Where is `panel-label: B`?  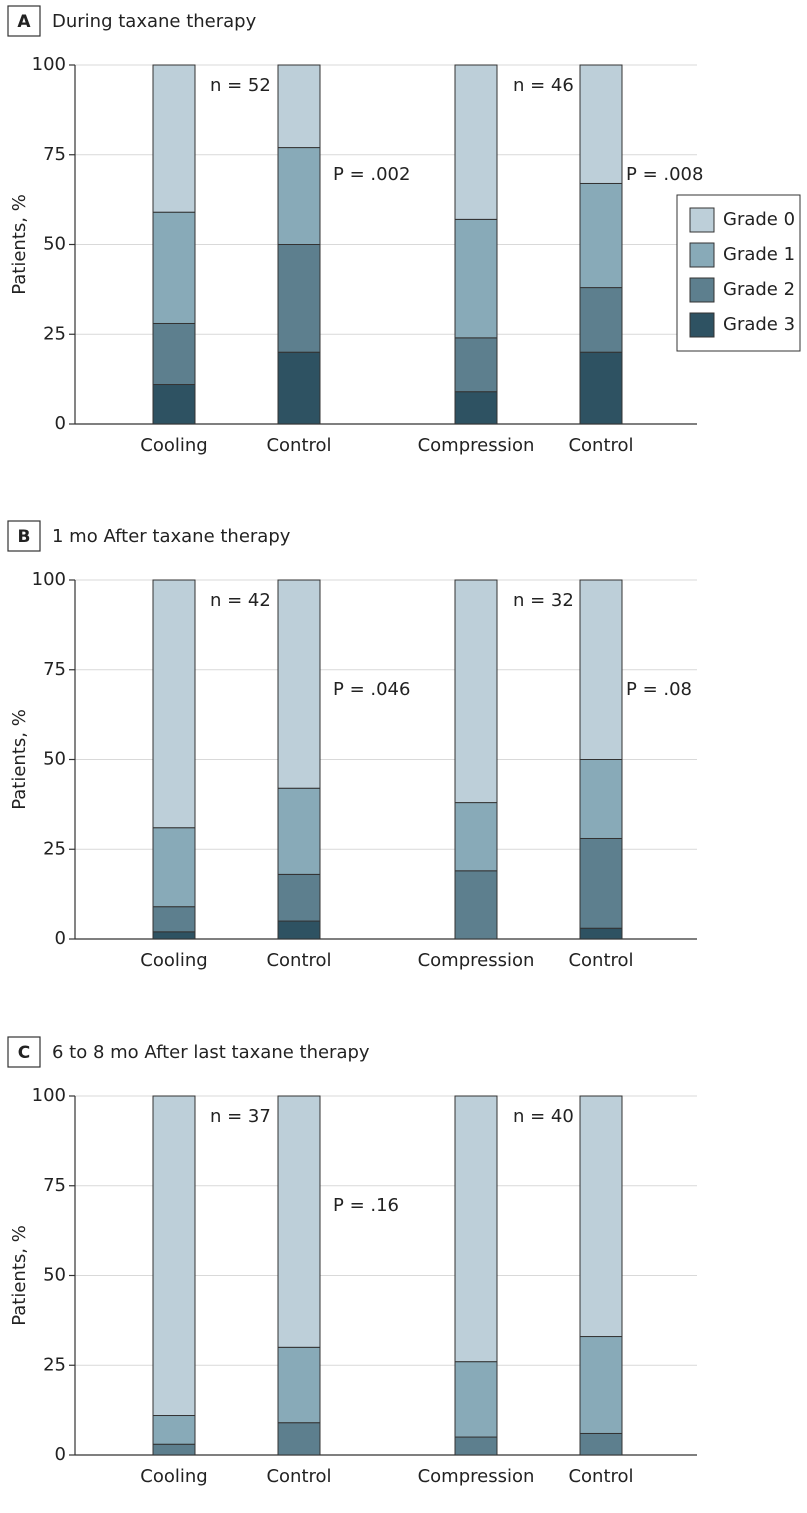 panel-label: B is located at coordinates (24, 537).